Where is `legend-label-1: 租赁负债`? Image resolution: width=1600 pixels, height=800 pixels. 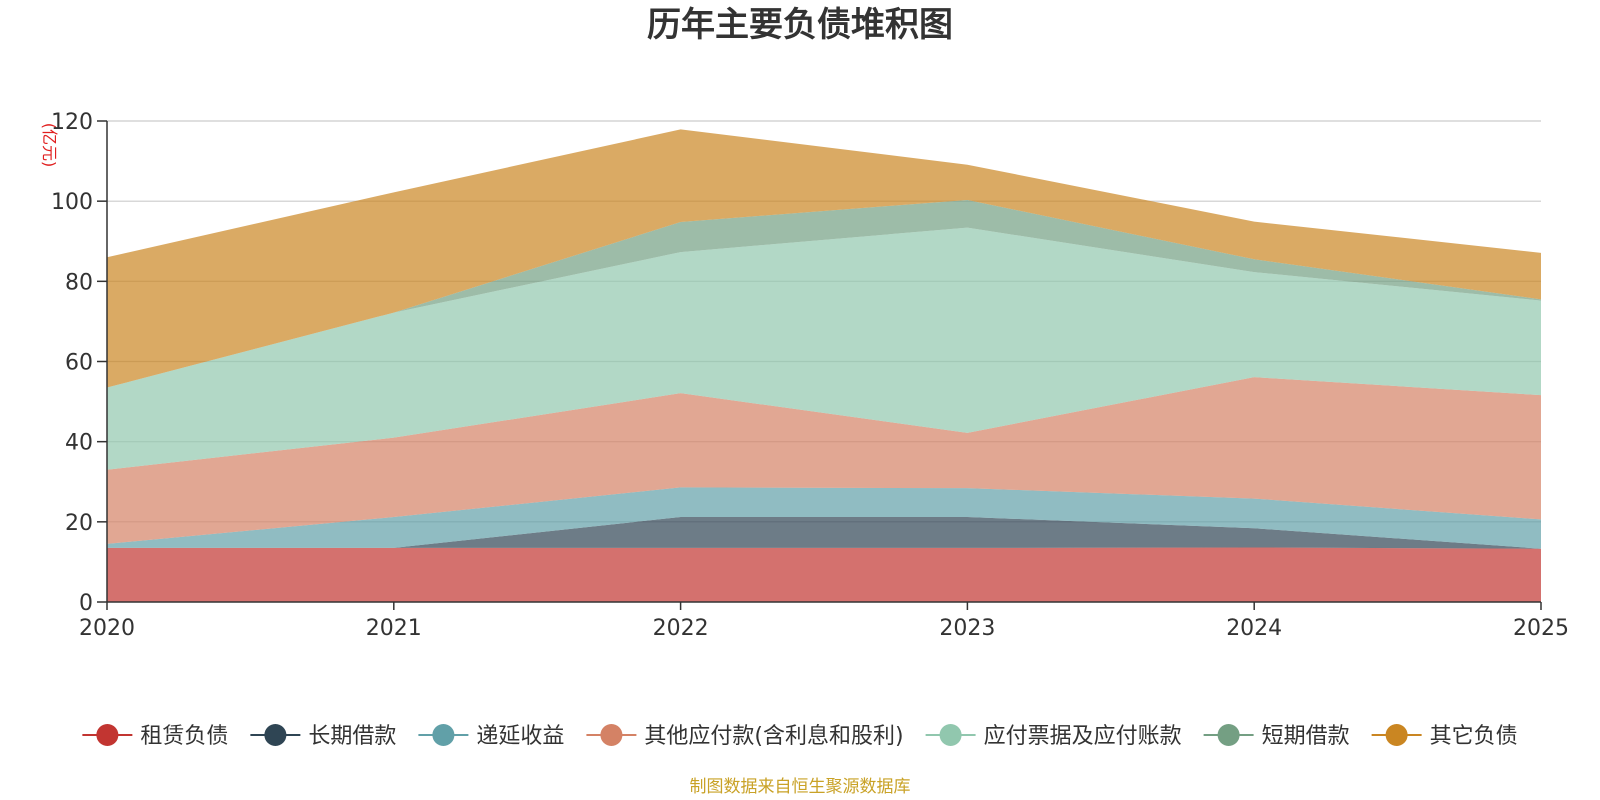 legend-label-1: 租赁负债 is located at coordinates (184, 736).